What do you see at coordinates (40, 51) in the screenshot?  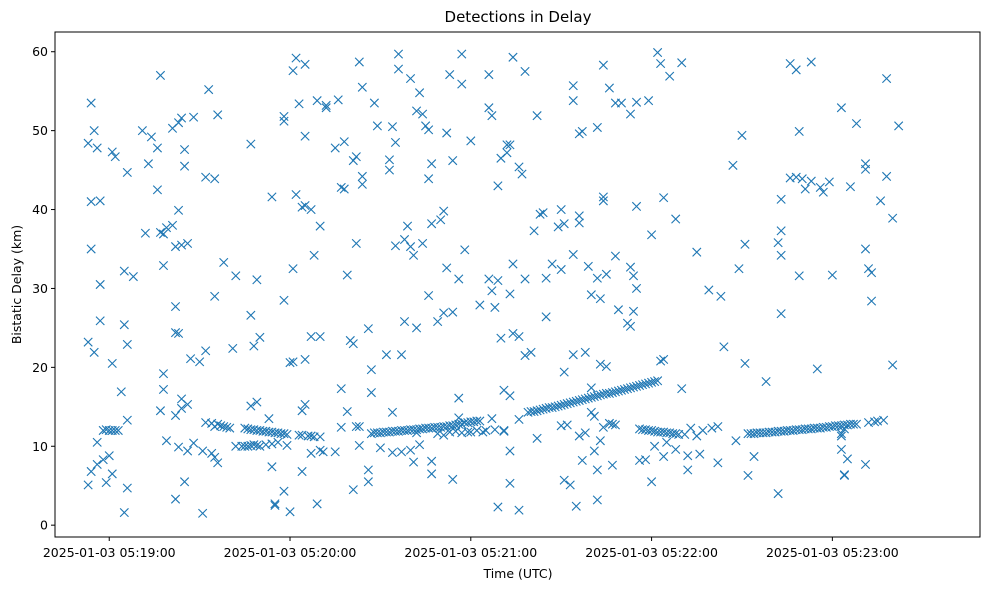 I see `y-tick-label: 60` at bounding box center [40, 51].